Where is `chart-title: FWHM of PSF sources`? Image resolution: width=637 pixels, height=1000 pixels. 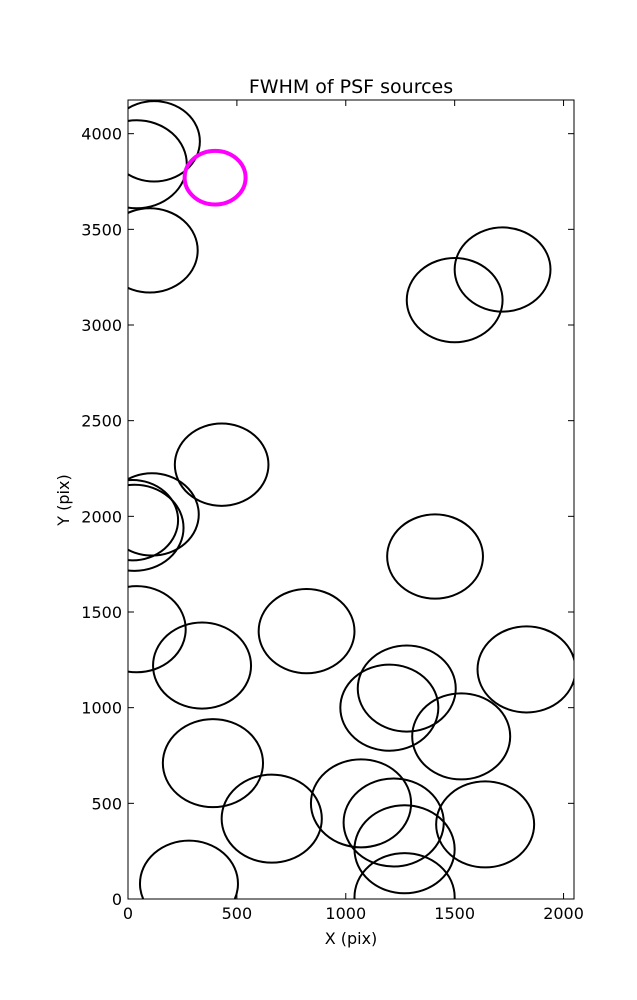
chart-title: FWHM of PSF sources is located at coordinates (351, 87).